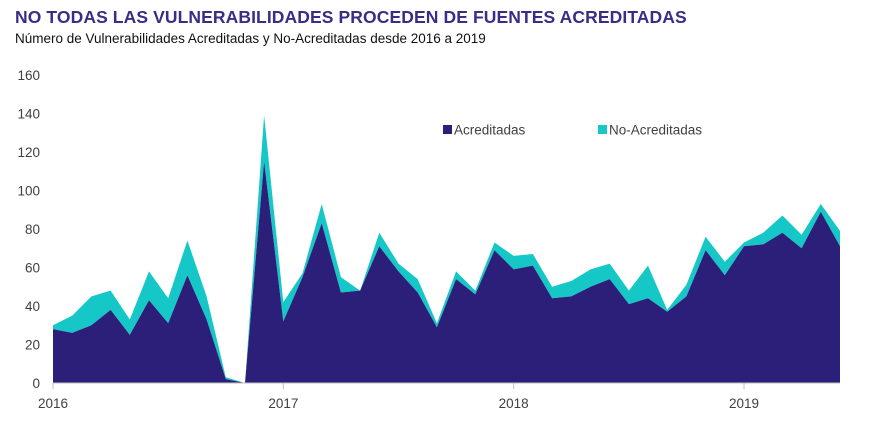 This screenshot has height=424, width=880. I want to click on x-tick-label: 2017, so click(283, 403).